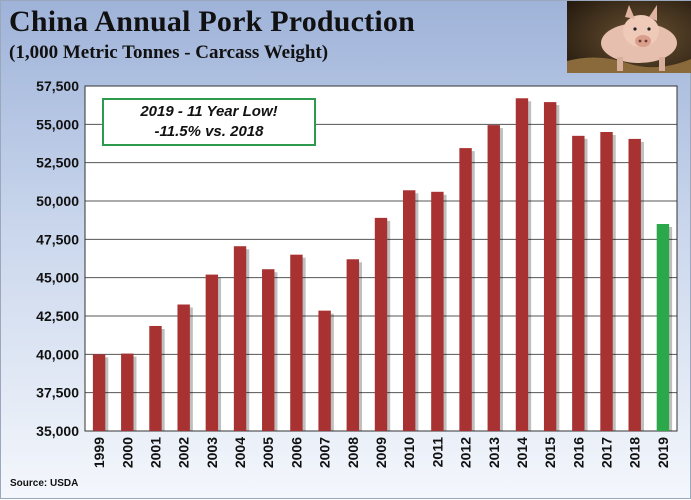 The height and width of the screenshot is (500, 691). I want to click on bar-2003, so click(212, 352).